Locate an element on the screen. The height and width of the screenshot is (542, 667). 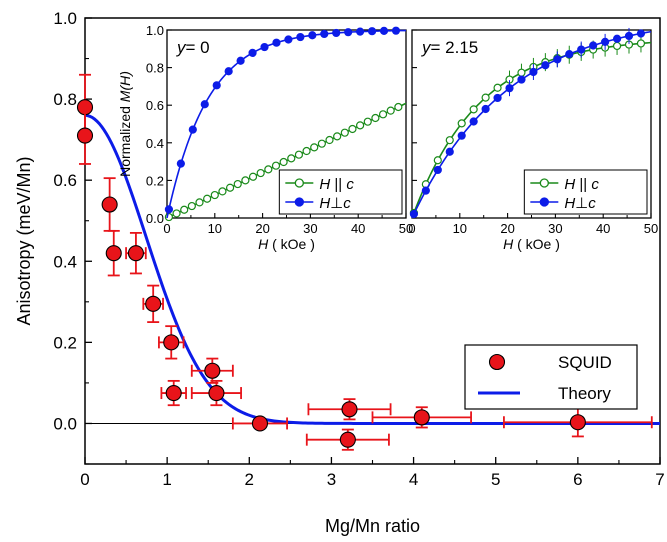
x-axis-label: Mg/Mn ratio is located at coordinates (372, 526).